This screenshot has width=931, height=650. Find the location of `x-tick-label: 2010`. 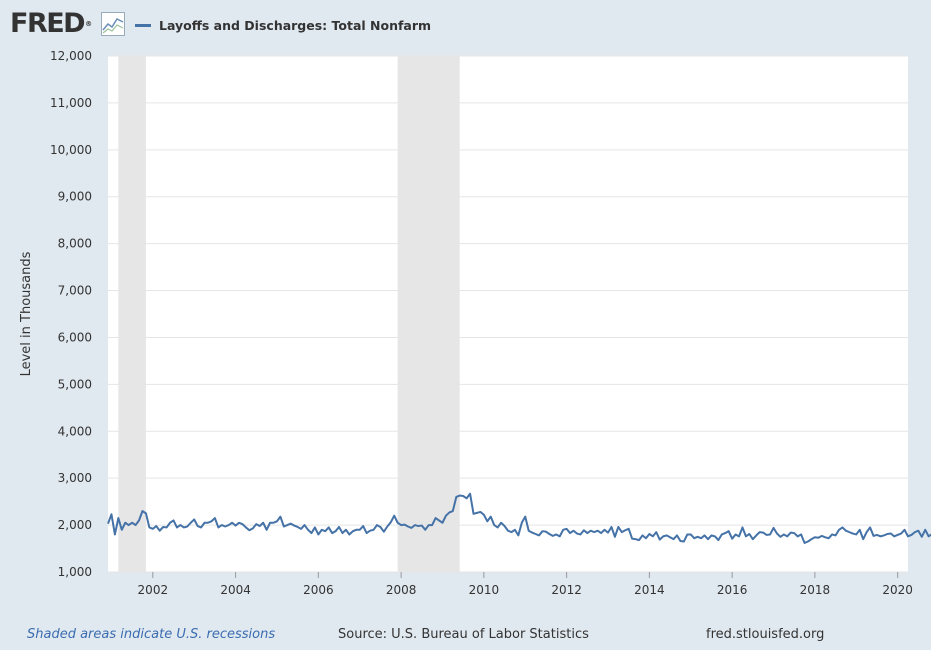

x-tick-label: 2010 is located at coordinates (484, 590).